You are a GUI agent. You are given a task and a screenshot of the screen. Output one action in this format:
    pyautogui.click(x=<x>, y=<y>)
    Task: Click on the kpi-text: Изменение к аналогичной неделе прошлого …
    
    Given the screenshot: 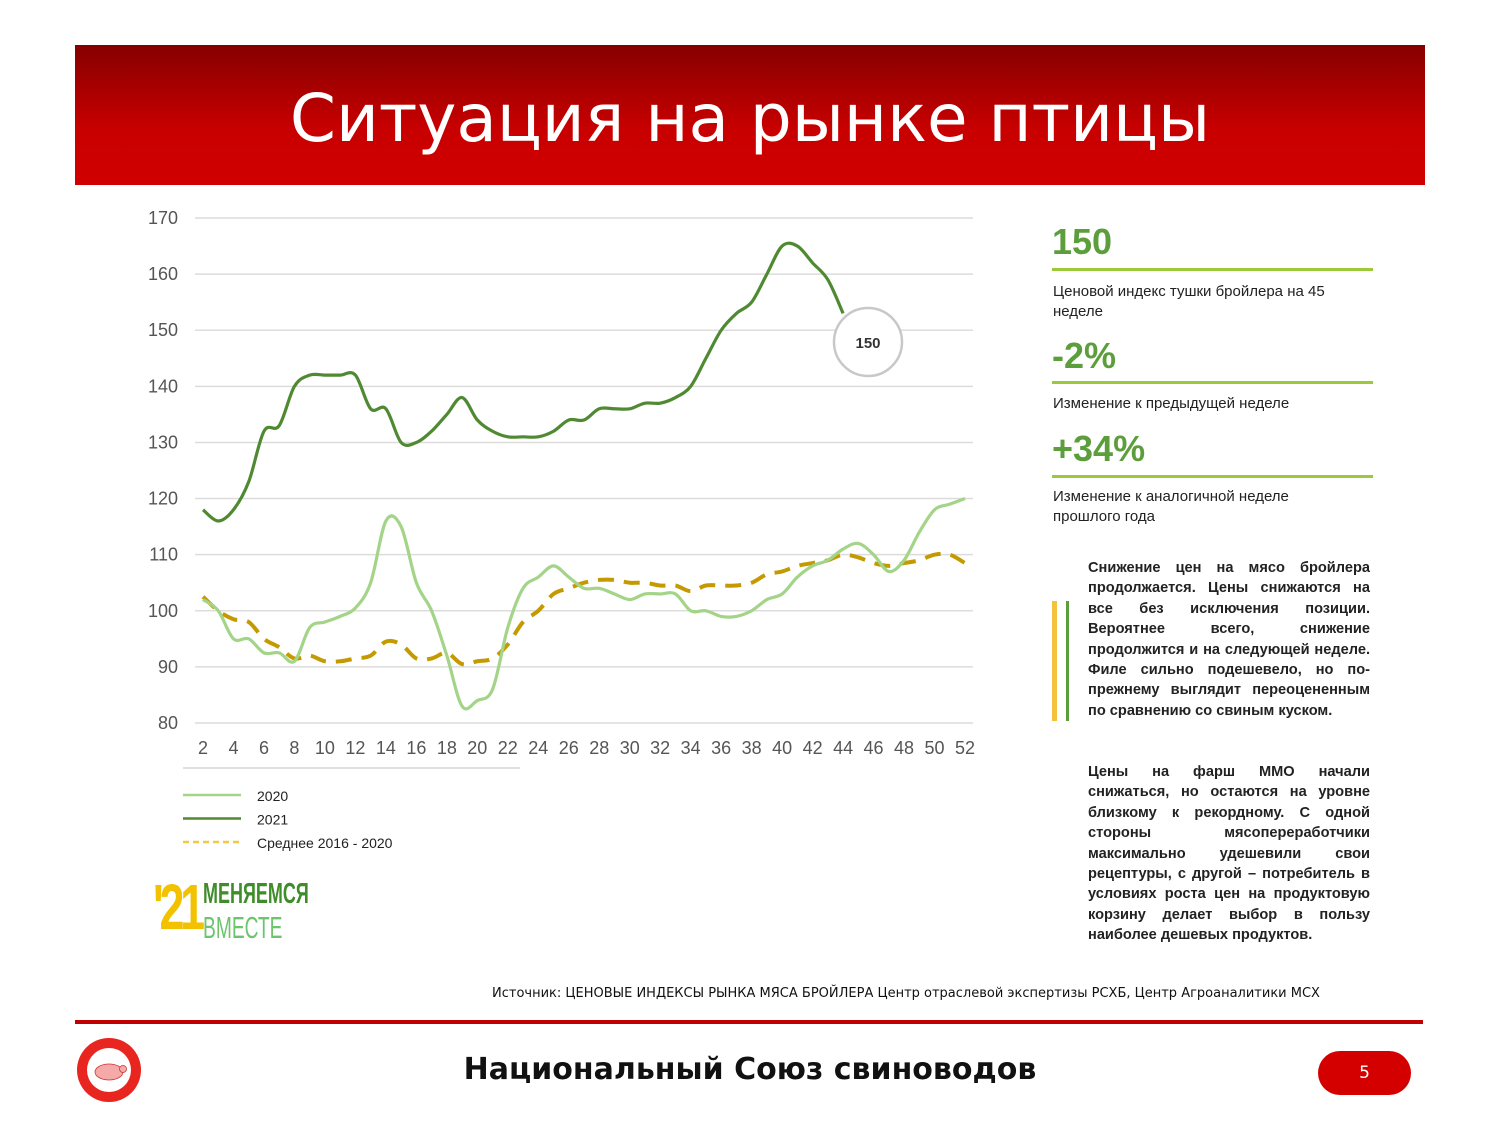 What is the action you would take?
    pyautogui.click(x=1171, y=506)
    